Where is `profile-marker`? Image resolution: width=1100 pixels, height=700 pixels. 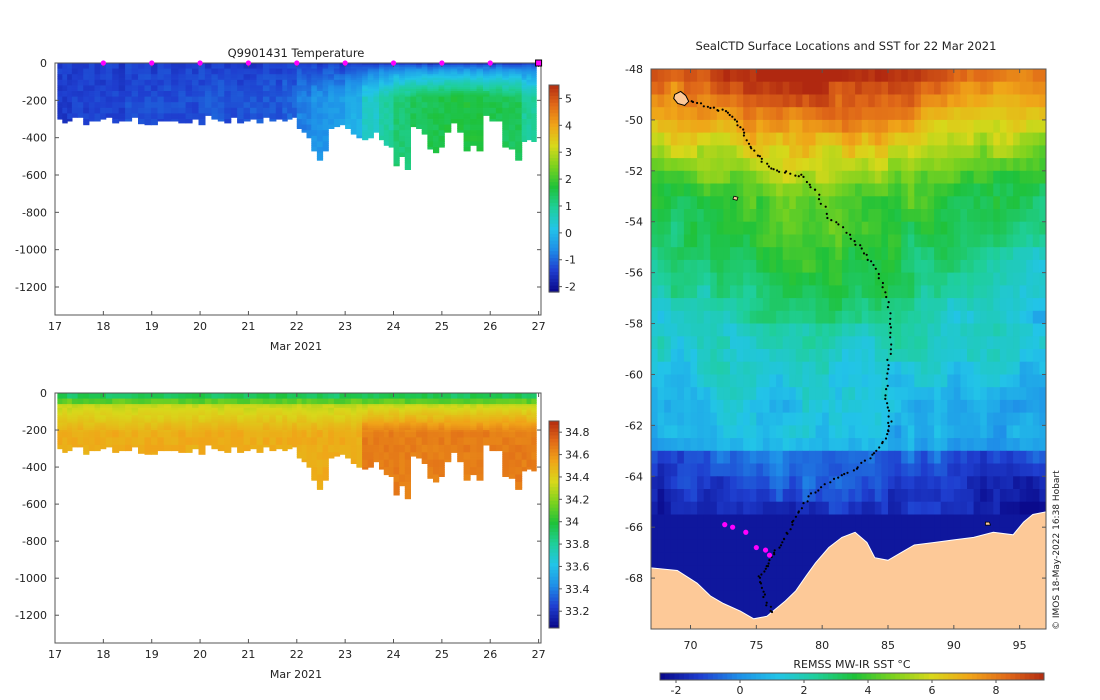
profile-marker is located at coordinates (103, 63).